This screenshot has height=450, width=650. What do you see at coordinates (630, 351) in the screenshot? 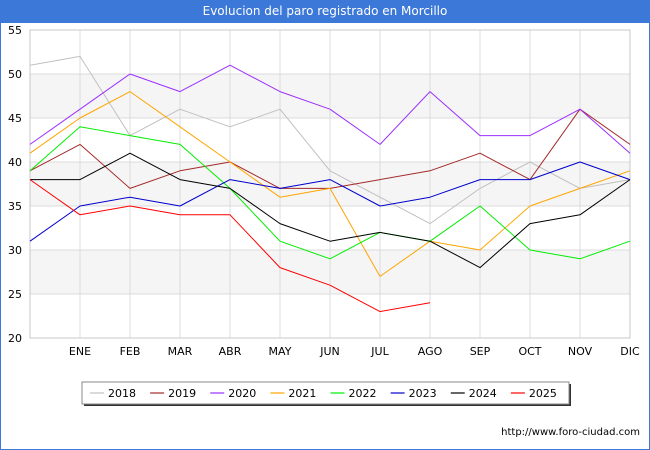
I see `x-tick-label: DIC` at bounding box center [630, 351].